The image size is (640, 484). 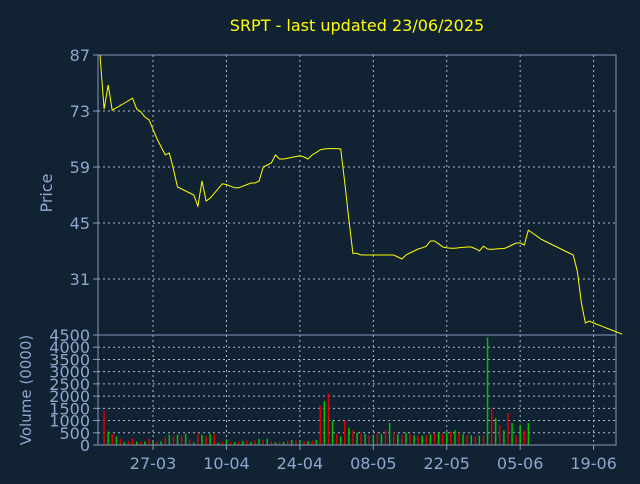 I want to click on x-axis: 27-03 10-04 24-04 08-05 22-05 05-06 19-06, so click(x=373, y=459).